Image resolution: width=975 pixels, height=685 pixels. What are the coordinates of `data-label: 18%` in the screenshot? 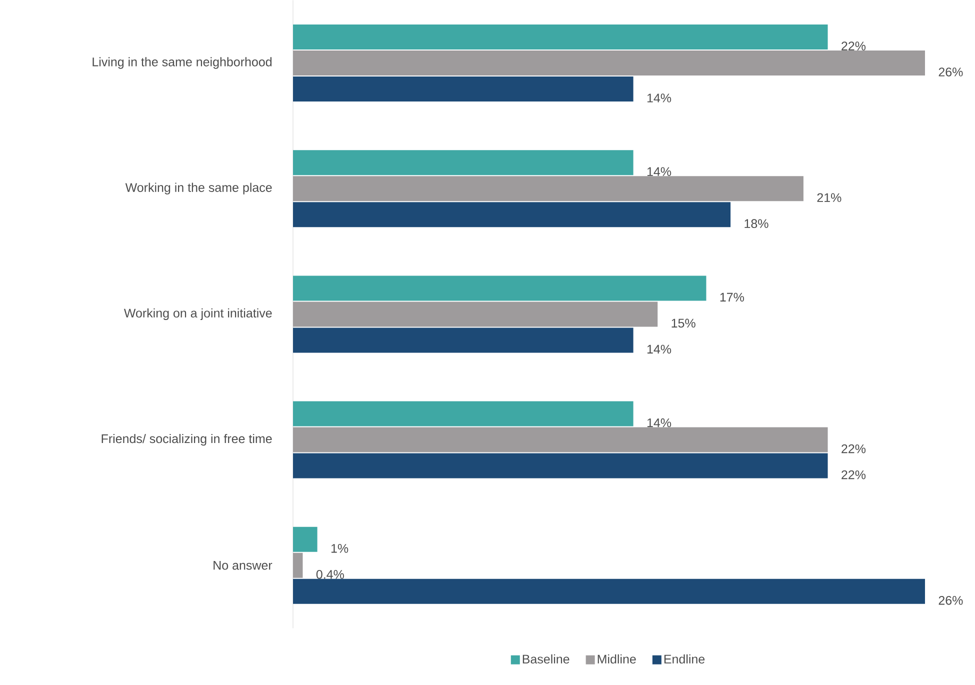 It's located at (756, 223).